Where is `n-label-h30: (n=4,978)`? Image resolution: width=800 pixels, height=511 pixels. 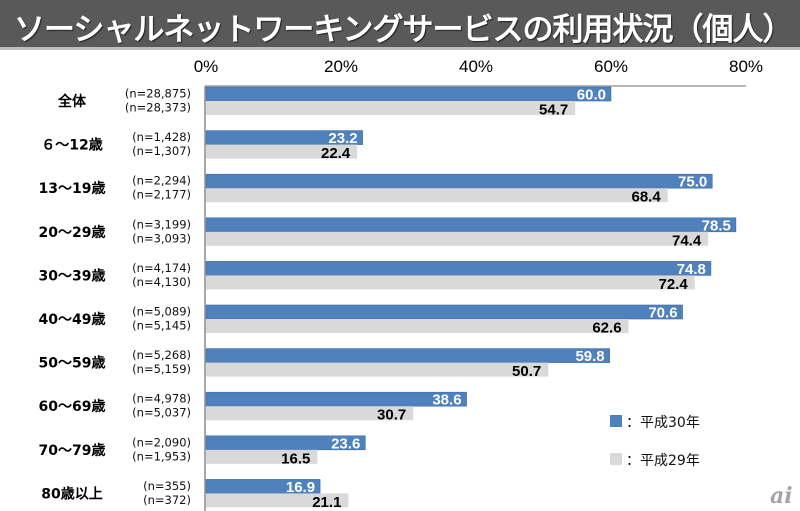
n-label-h30: (n=4,978) is located at coordinates (161, 399).